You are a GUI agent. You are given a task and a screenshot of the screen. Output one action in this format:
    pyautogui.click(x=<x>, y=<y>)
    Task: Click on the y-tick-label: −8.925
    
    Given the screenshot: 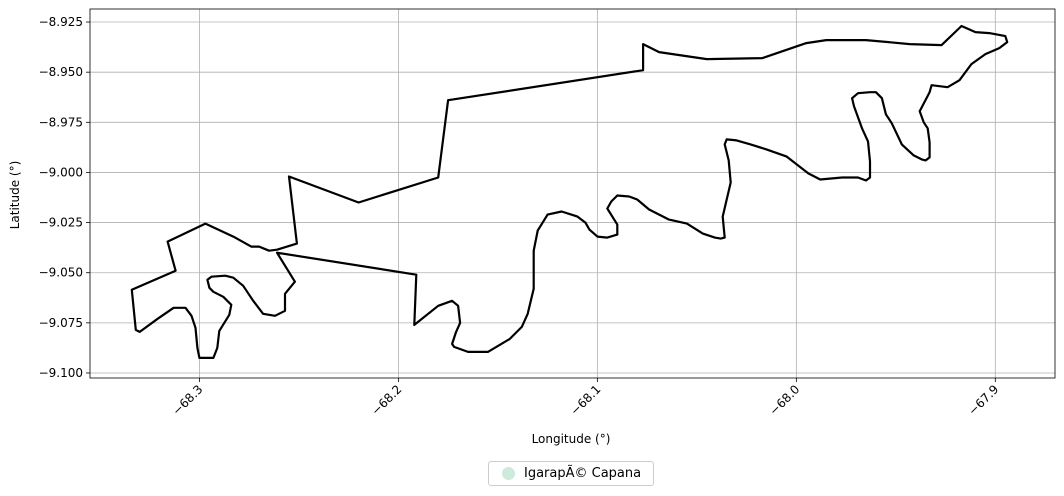 What is the action you would take?
    pyautogui.click(x=61, y=22)
    